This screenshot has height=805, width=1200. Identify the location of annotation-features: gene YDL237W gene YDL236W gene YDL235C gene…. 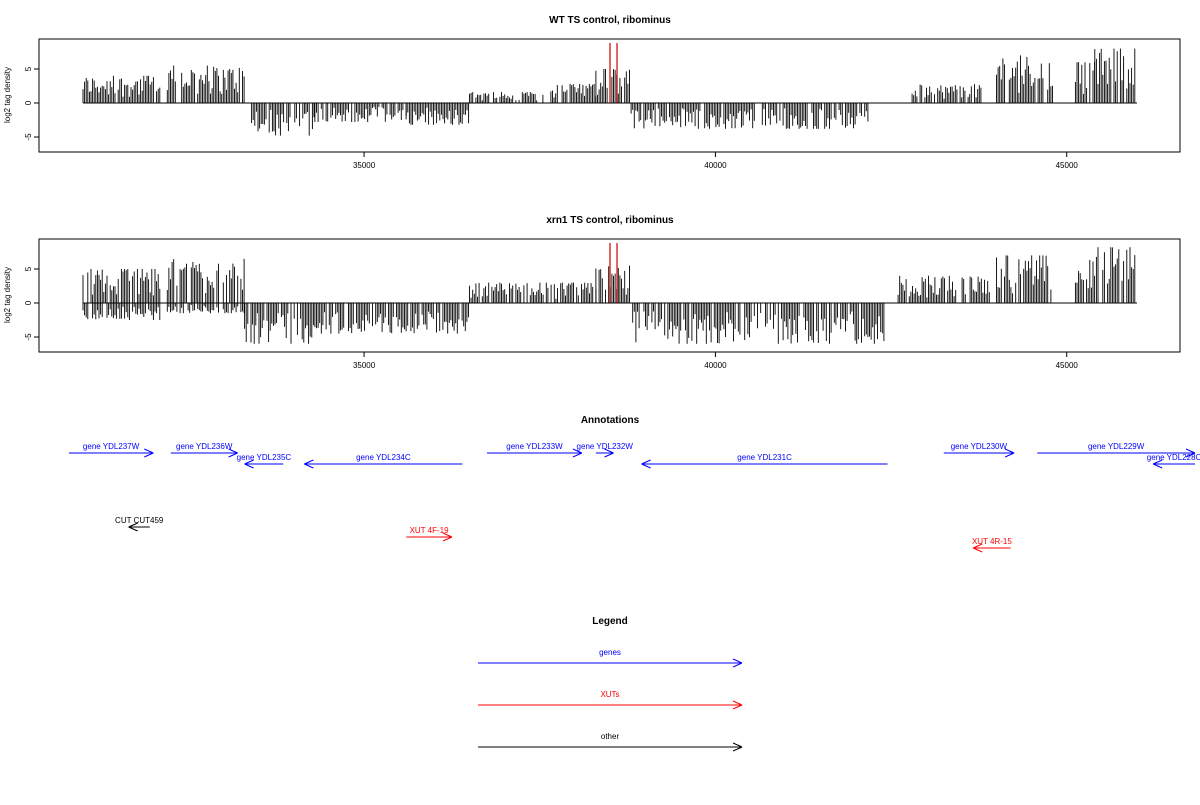
(634, 497).